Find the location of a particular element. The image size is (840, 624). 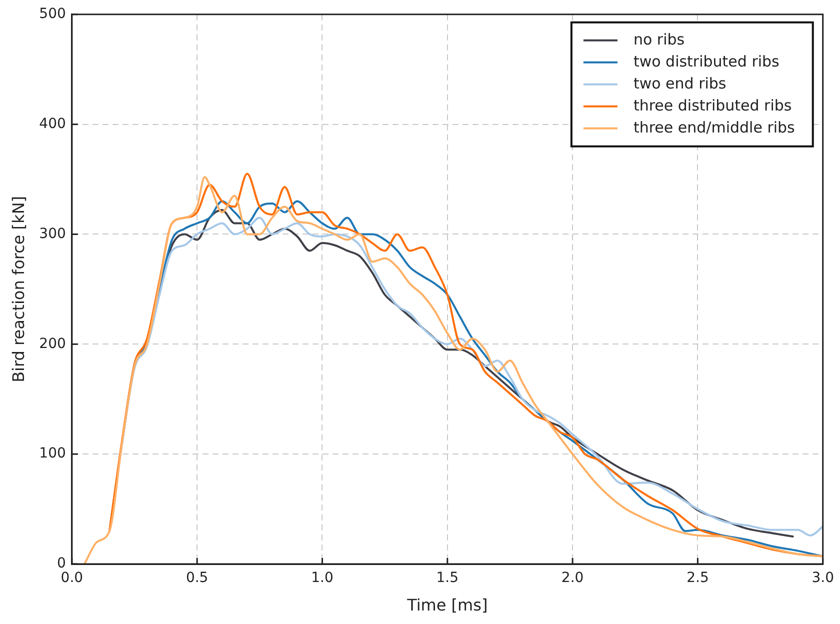

y-axis-title: Bird reaction force [kN] is located at coordinates (18, 289).